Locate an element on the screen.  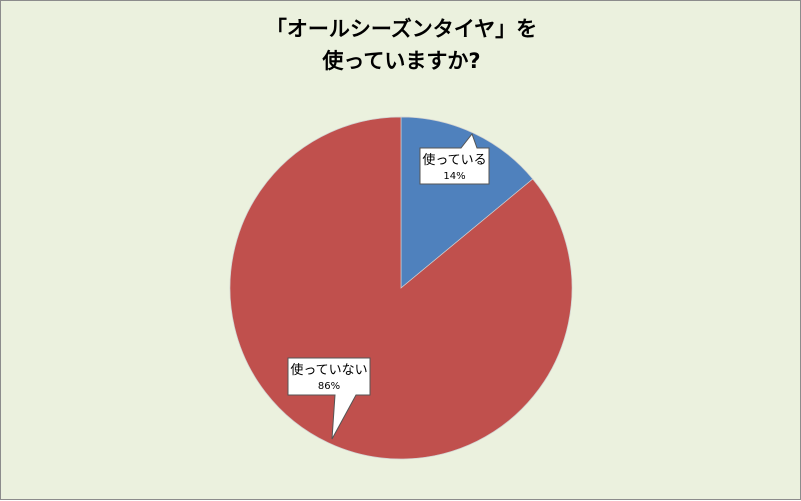
callout-used-category: 使っている is located at coordinates (454, 160).